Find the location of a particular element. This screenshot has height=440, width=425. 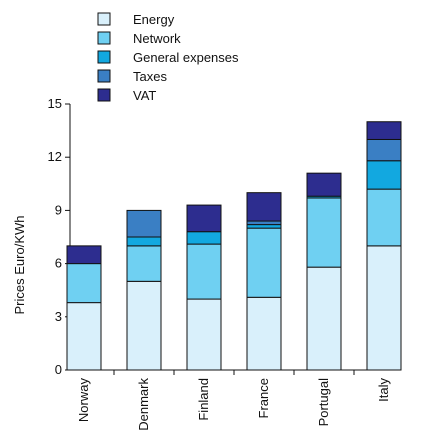

x-tick-label: Portugal is located at coordinates (323, 402).